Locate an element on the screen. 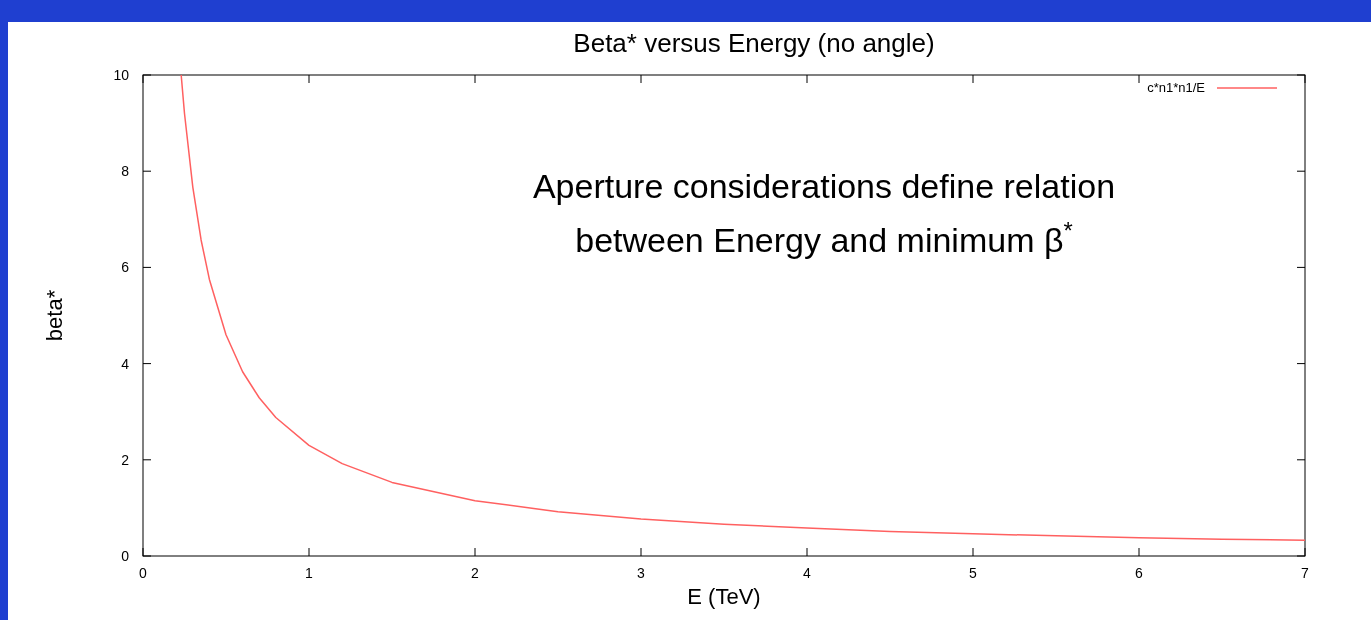 The width and height of the screenshot is (1371, 620). y-tick-label: 8 is located at coordinates (125, 171).